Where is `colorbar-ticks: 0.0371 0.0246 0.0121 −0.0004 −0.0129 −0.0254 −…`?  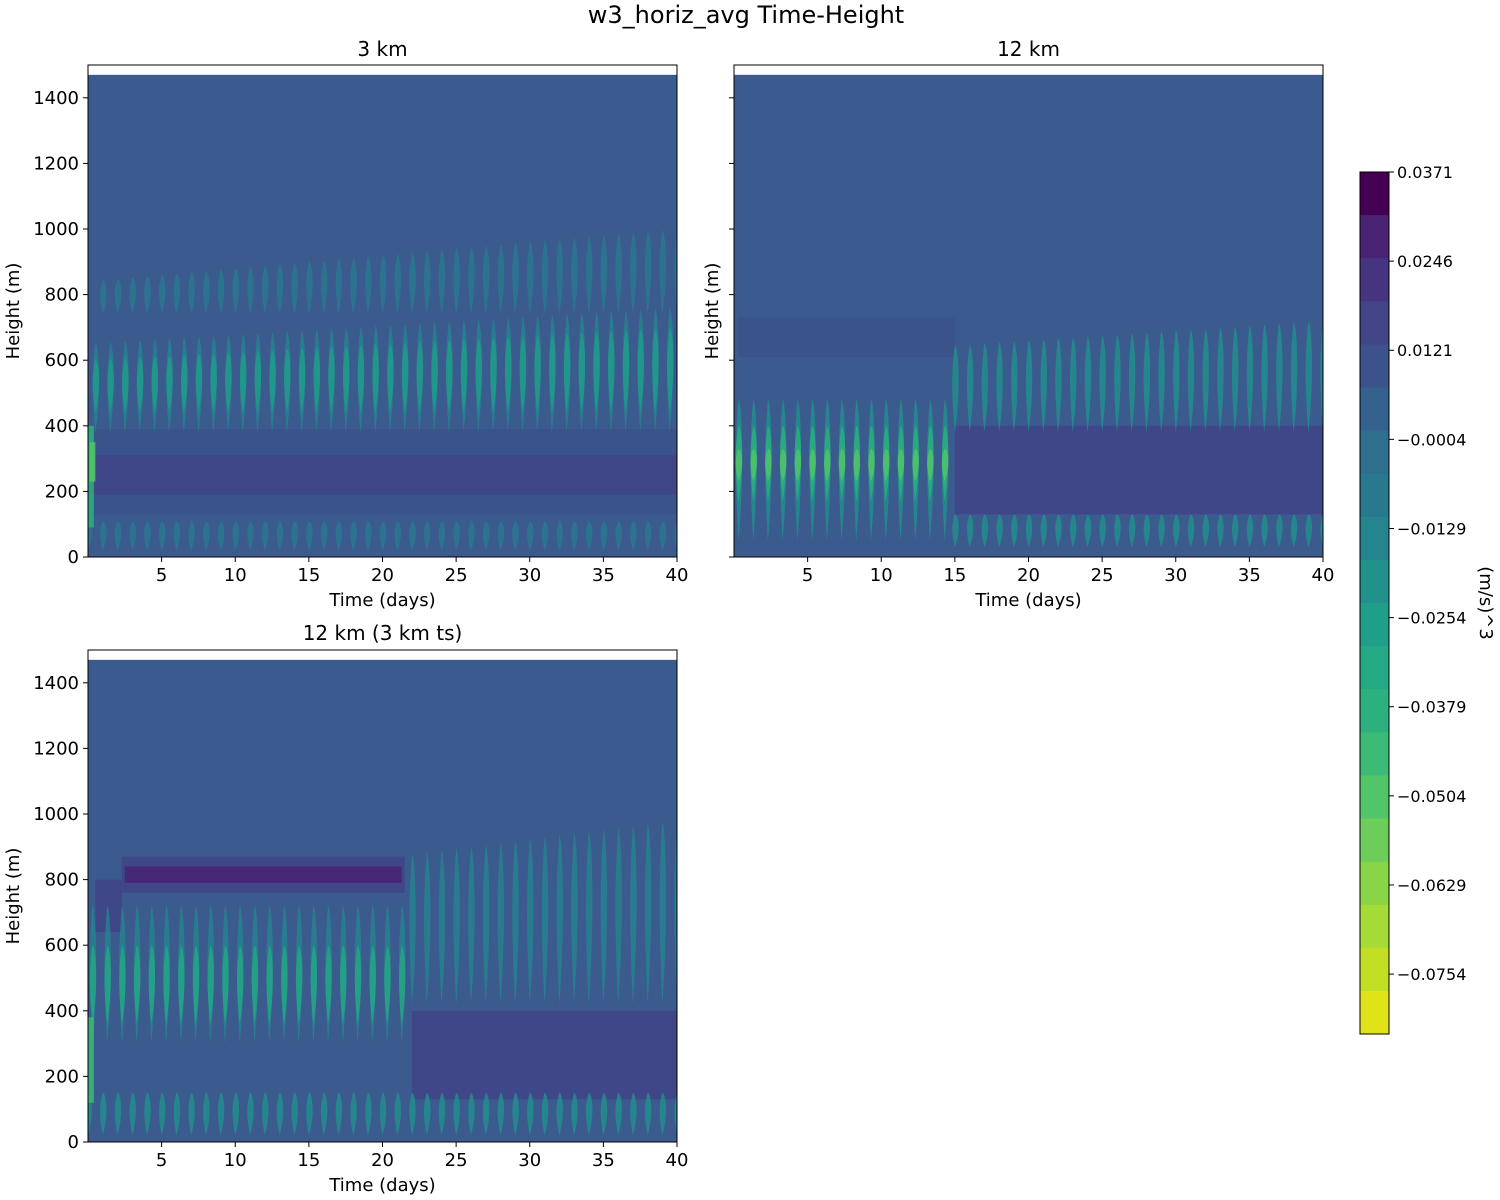 colorbar-ticks: 0.0371 0.0246 0.0121 −0.0004 −0.0129 −0.0254 −… is located at coordinates (1427, 573).